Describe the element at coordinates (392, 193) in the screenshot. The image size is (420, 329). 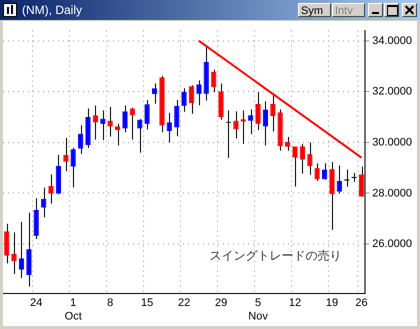
I see `y-tick-label: 28.0000` at that location.